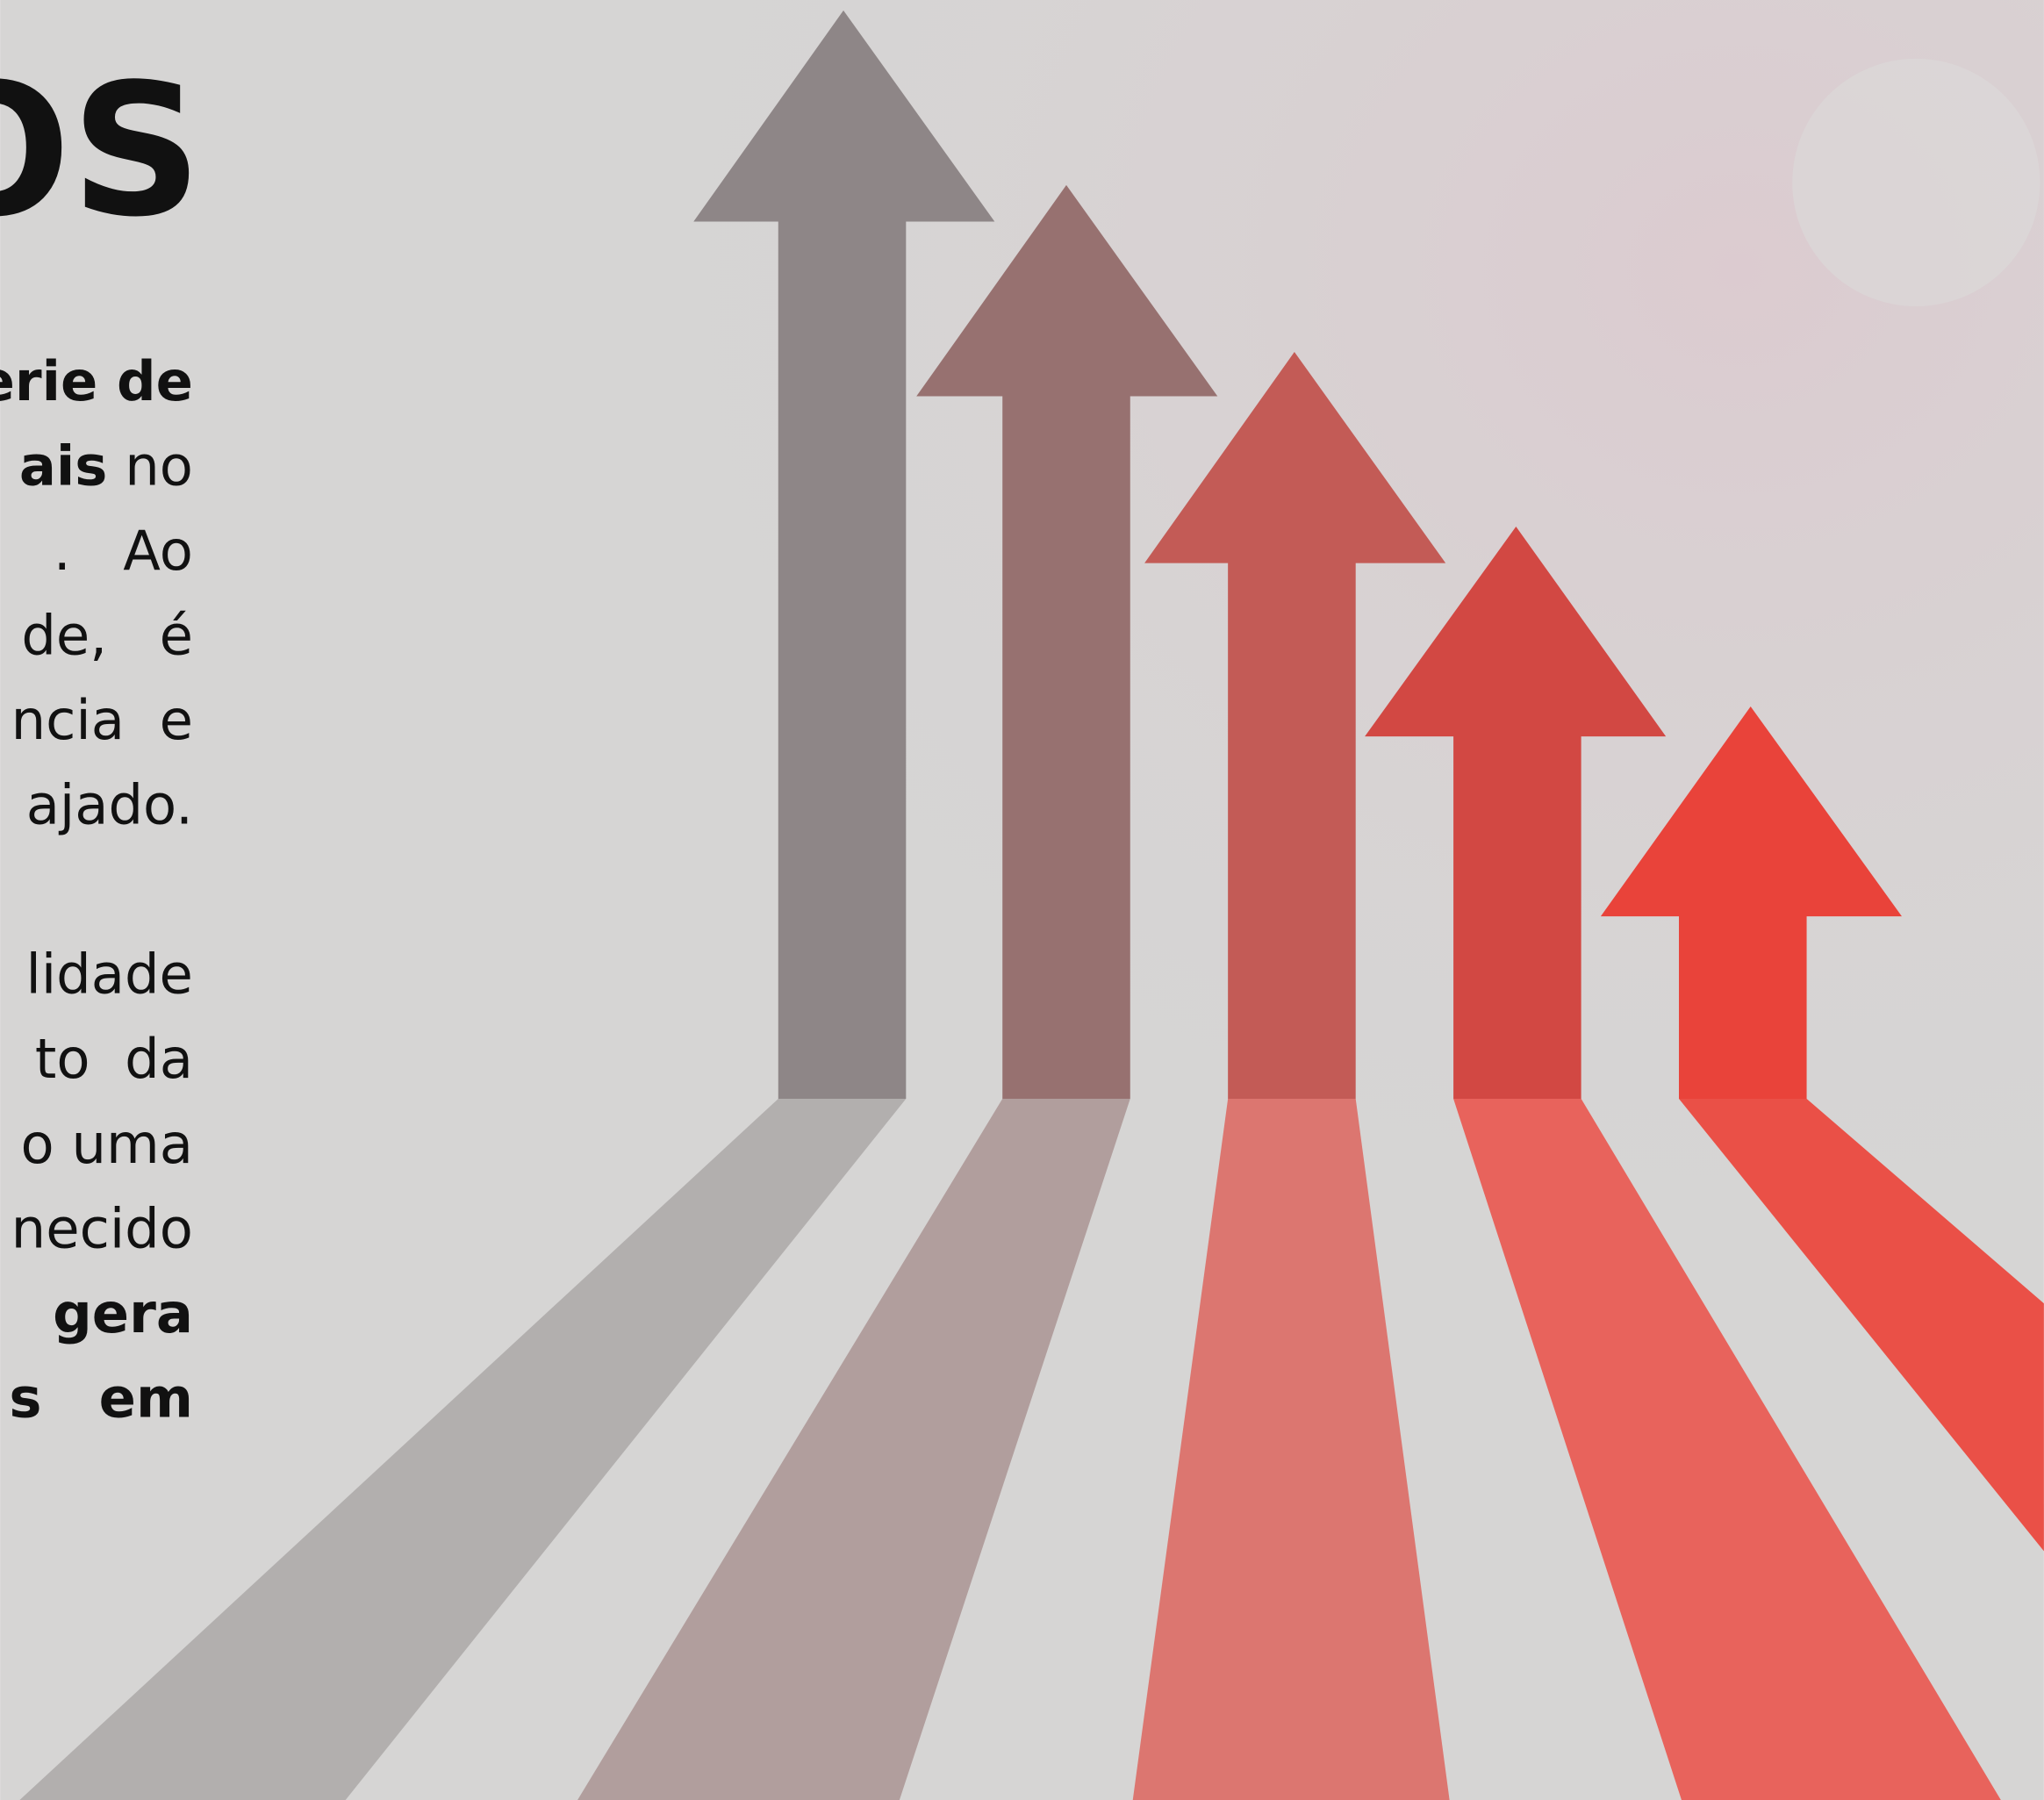 The height and width of the screenshot is (1800, 2044). I want to click on text-line: ncia e, so click(102, 720).